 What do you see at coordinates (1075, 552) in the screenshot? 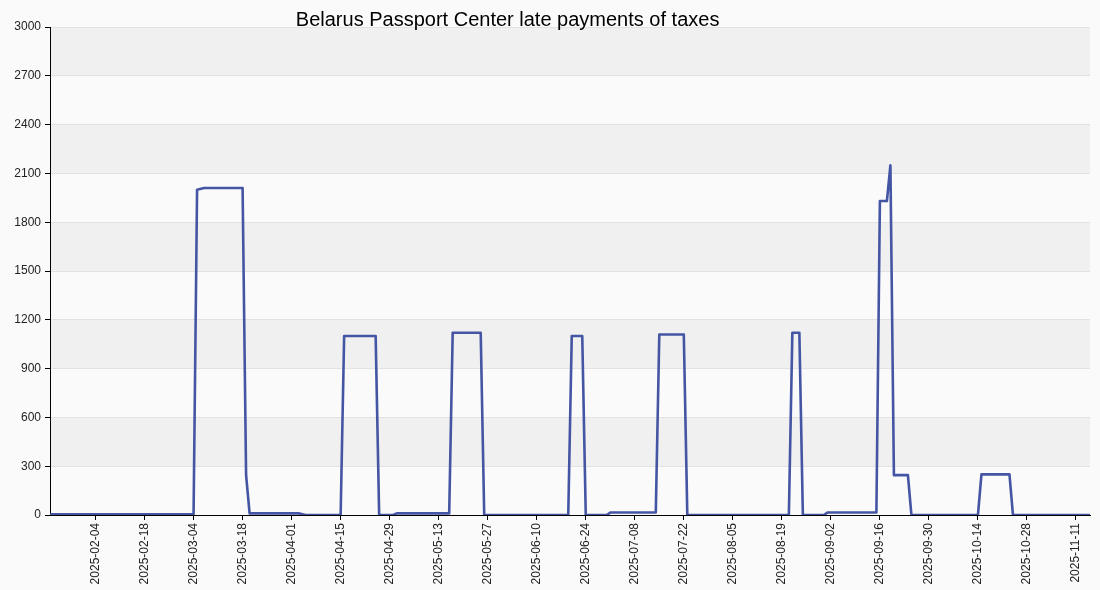
I see `x-tick-label: 2025-11-11` at bounding box center [1075, 552].